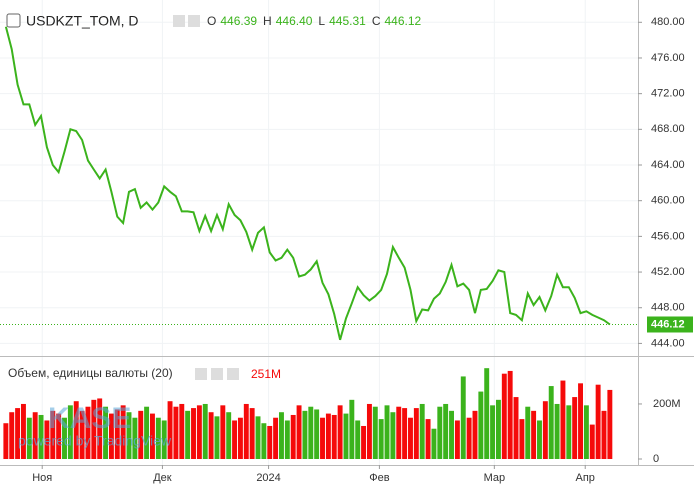  What do you see at coordinates (321, 21) in the screenshot?
I see `ohlc-key: L` at bounding box center [321, 21].